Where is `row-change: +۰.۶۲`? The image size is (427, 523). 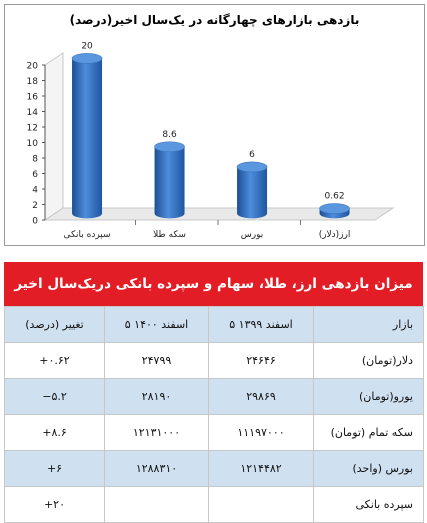
row-change: +۰.۶۲ is located at coordinates (54, 360).